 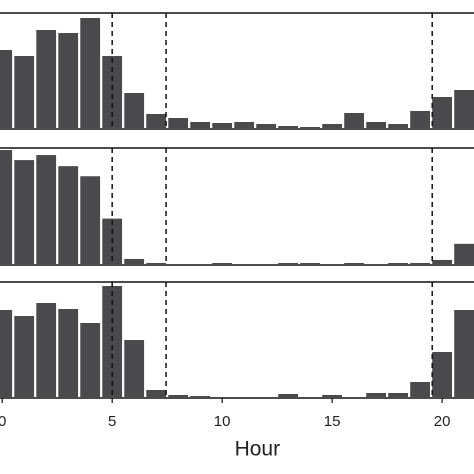 What do you see at coordinates (442, 421) in the screenshot?
I see `x-tick-label: 20` at bounding box center [442, 421].